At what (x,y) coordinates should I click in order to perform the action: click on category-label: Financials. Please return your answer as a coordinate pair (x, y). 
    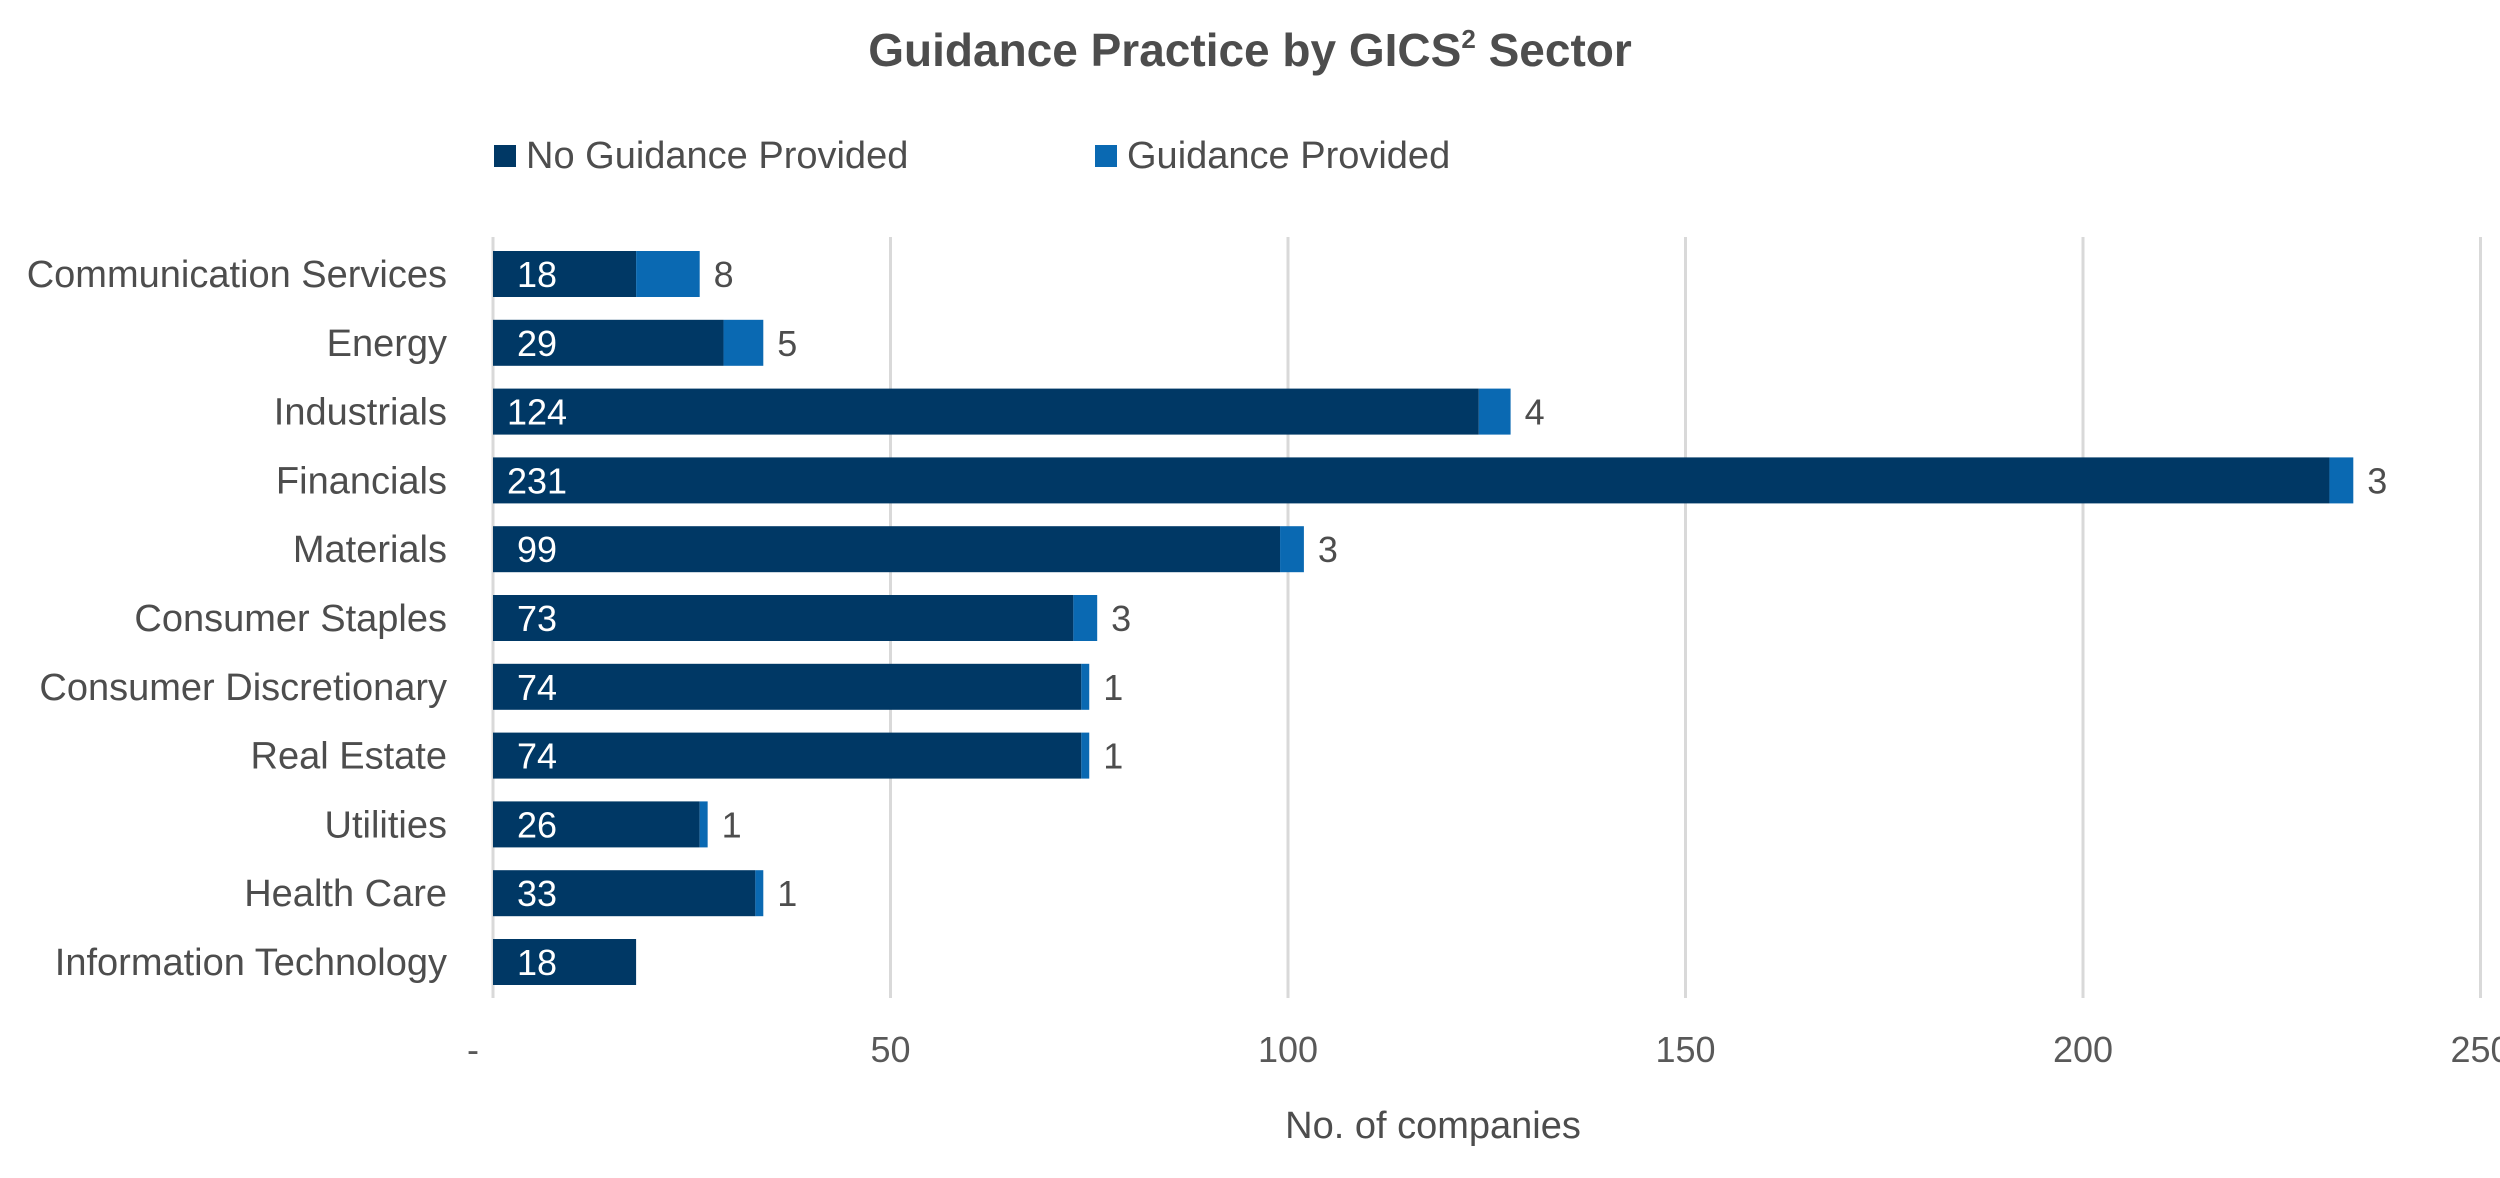
    Looking at the image, I should click on (361, 481).